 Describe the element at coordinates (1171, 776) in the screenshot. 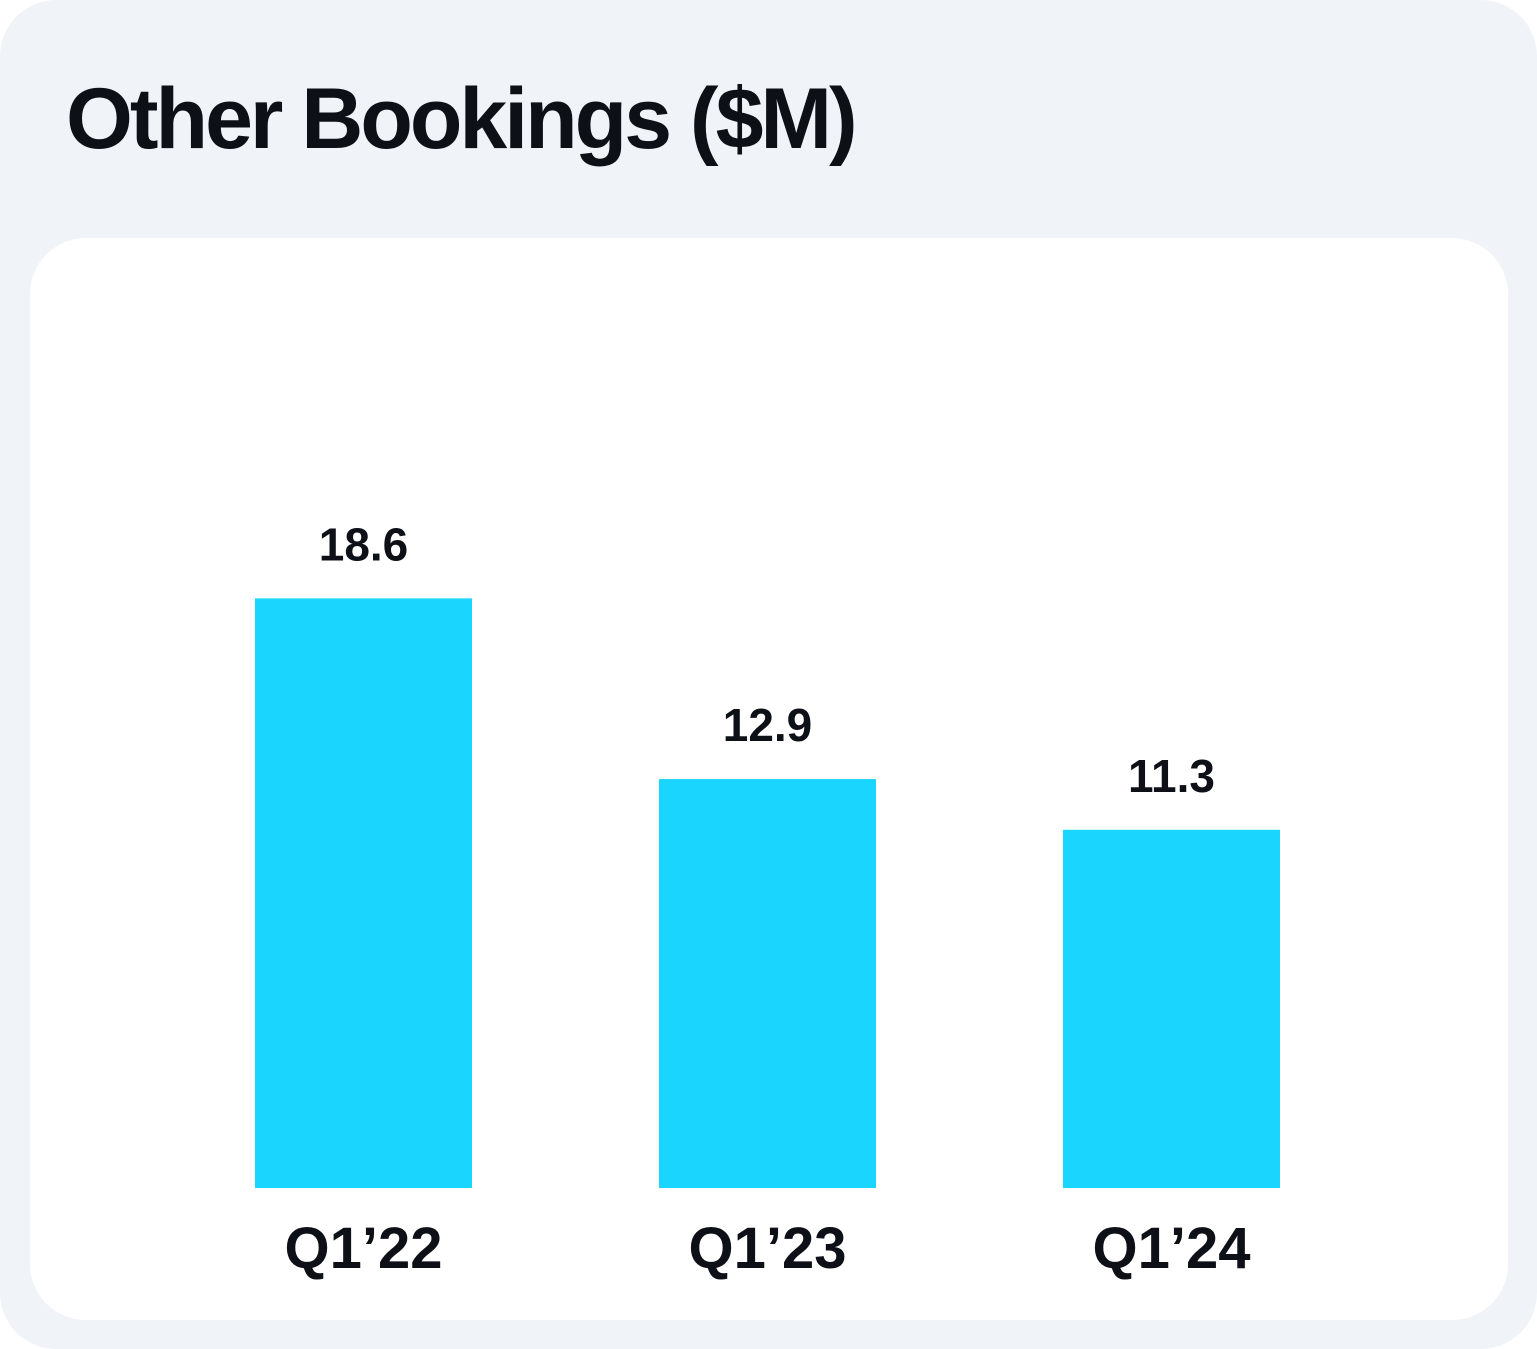

I see `value-label-3: 11.3` at that location.